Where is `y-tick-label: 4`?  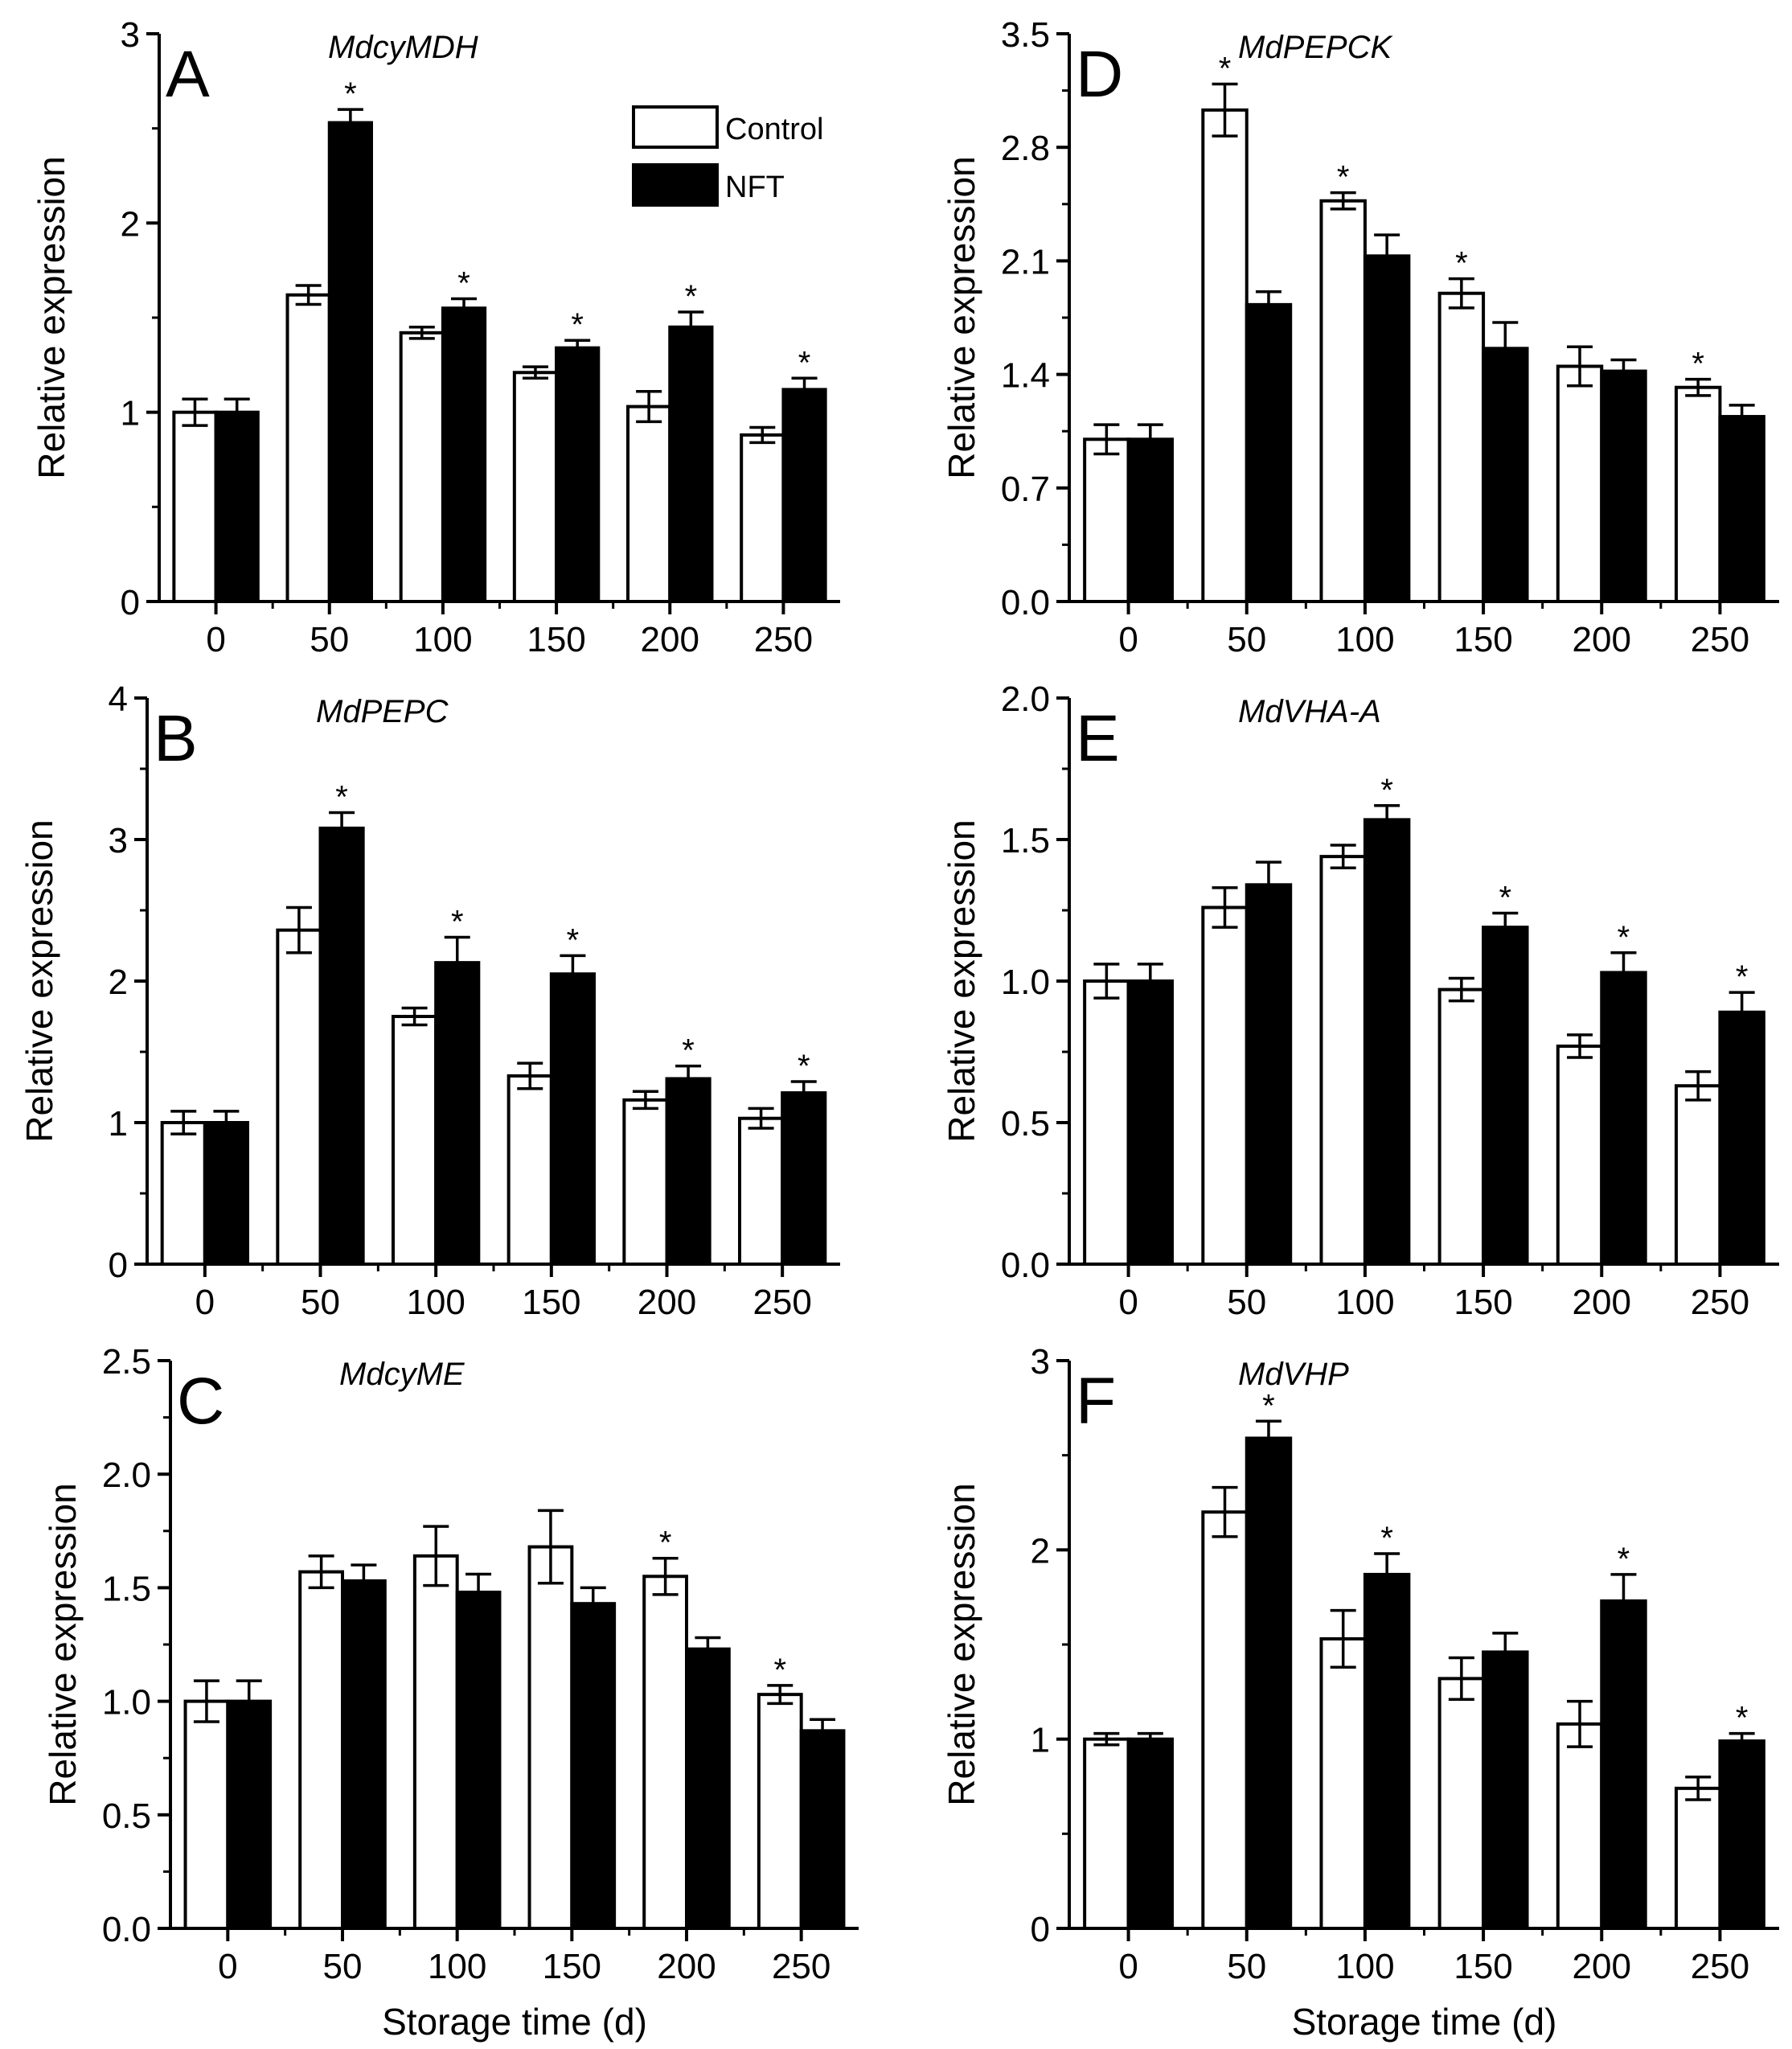 y-tick-label: 4 is located at coordinates (119, 699).